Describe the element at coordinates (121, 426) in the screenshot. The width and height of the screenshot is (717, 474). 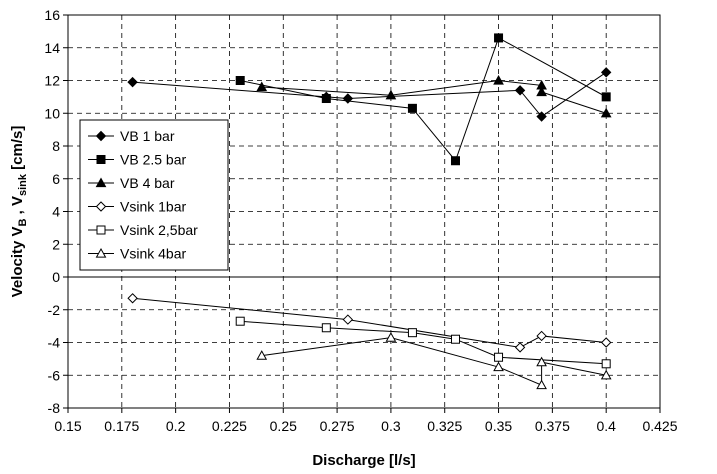
I see `x-tick-label: 0.175` at that location.